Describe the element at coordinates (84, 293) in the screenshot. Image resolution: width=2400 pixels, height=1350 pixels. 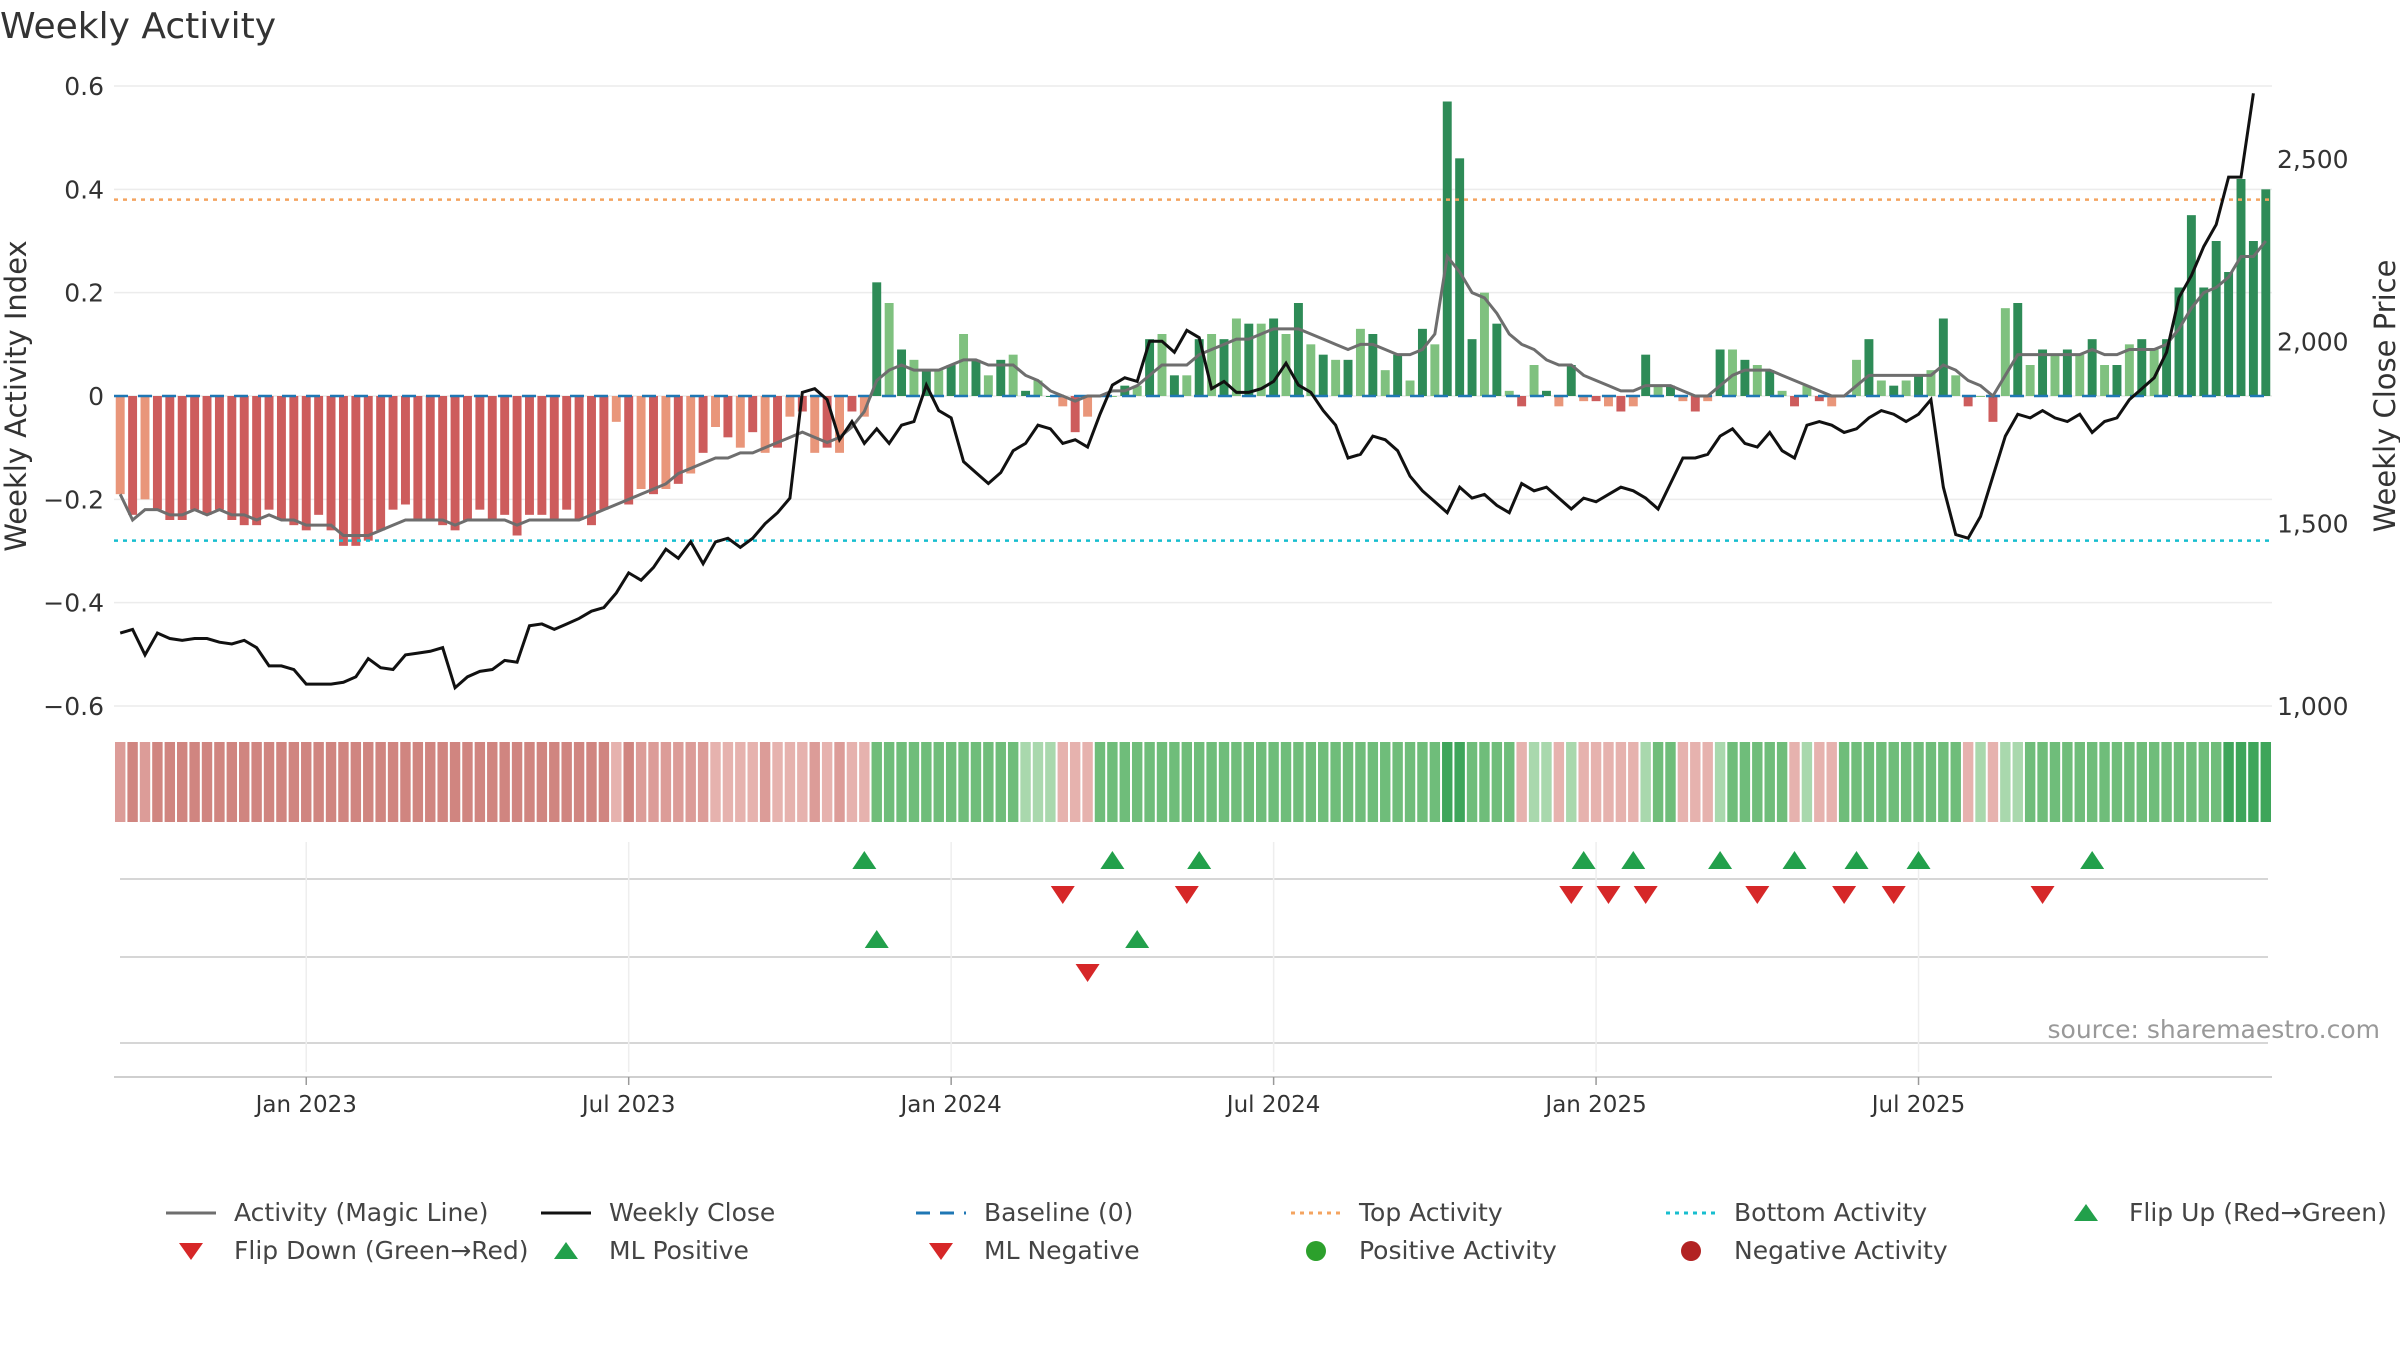
I see `y-tick-label: 0.2` at that location.